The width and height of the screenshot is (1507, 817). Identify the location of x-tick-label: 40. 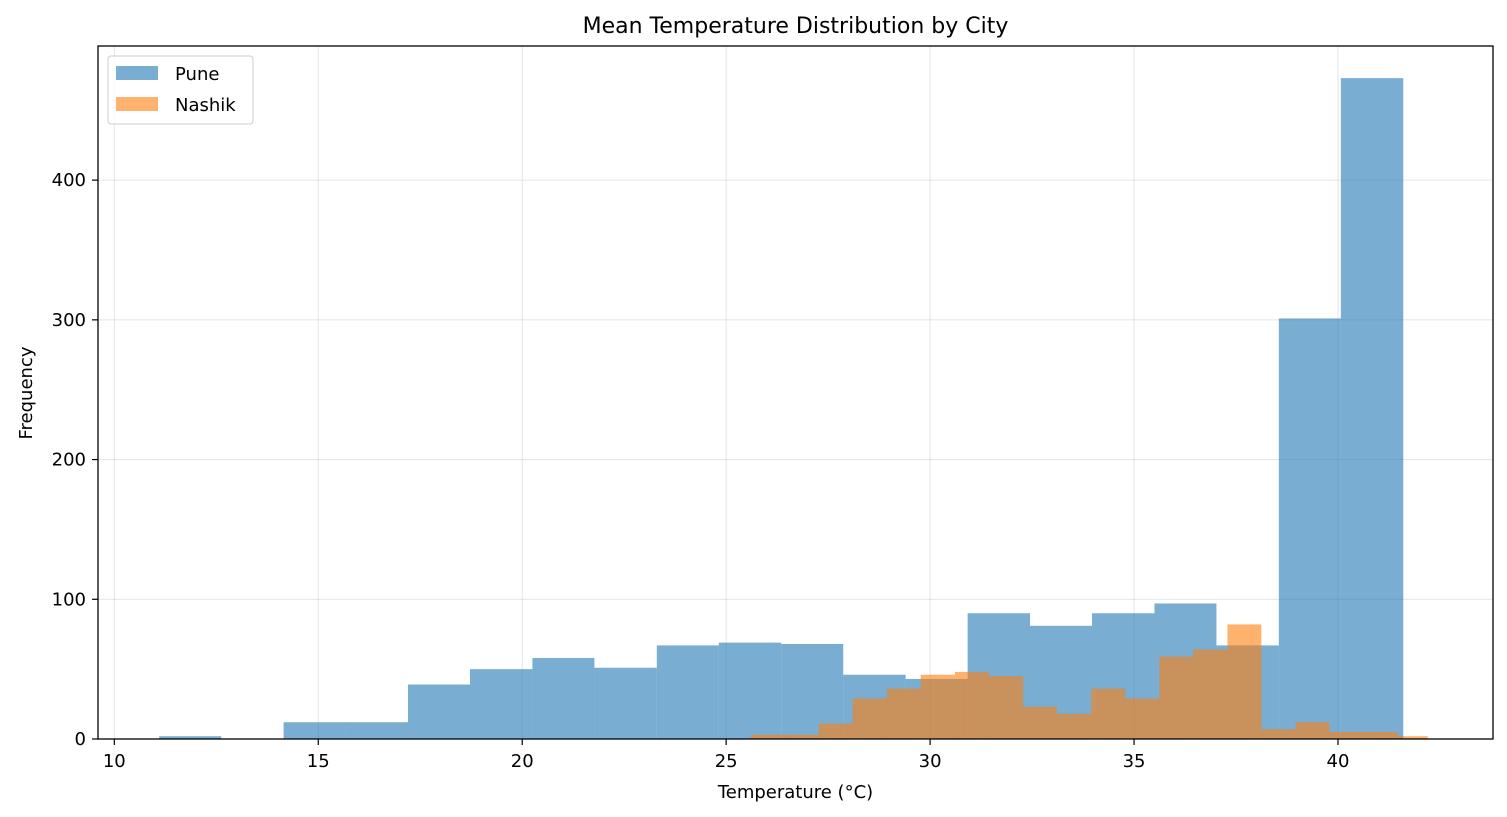
(1338, 761).